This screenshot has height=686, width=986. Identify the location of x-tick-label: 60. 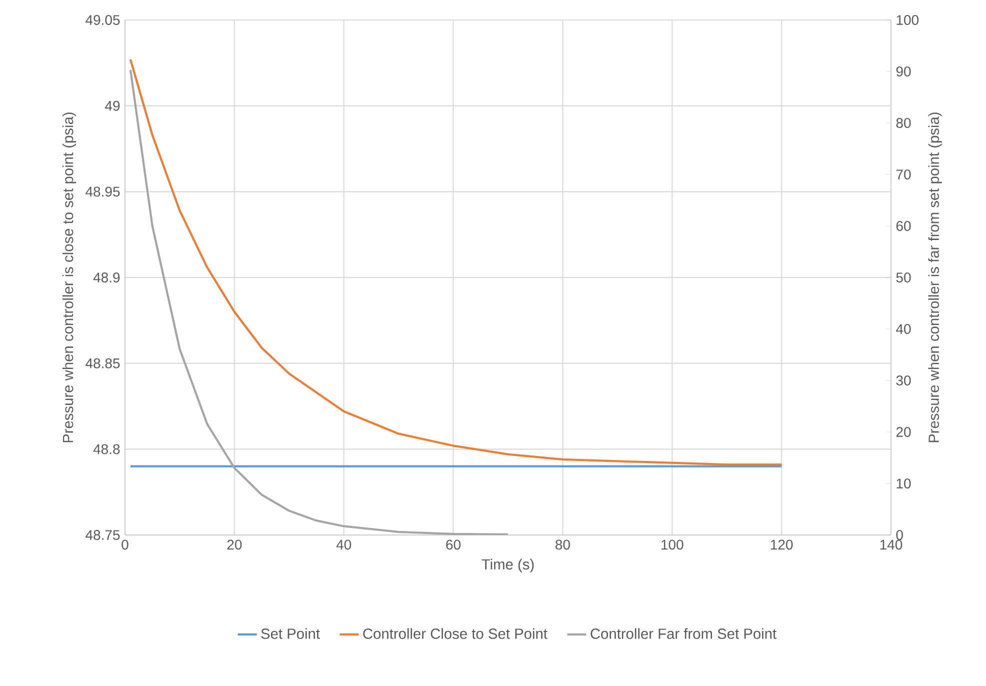
(453, 545).